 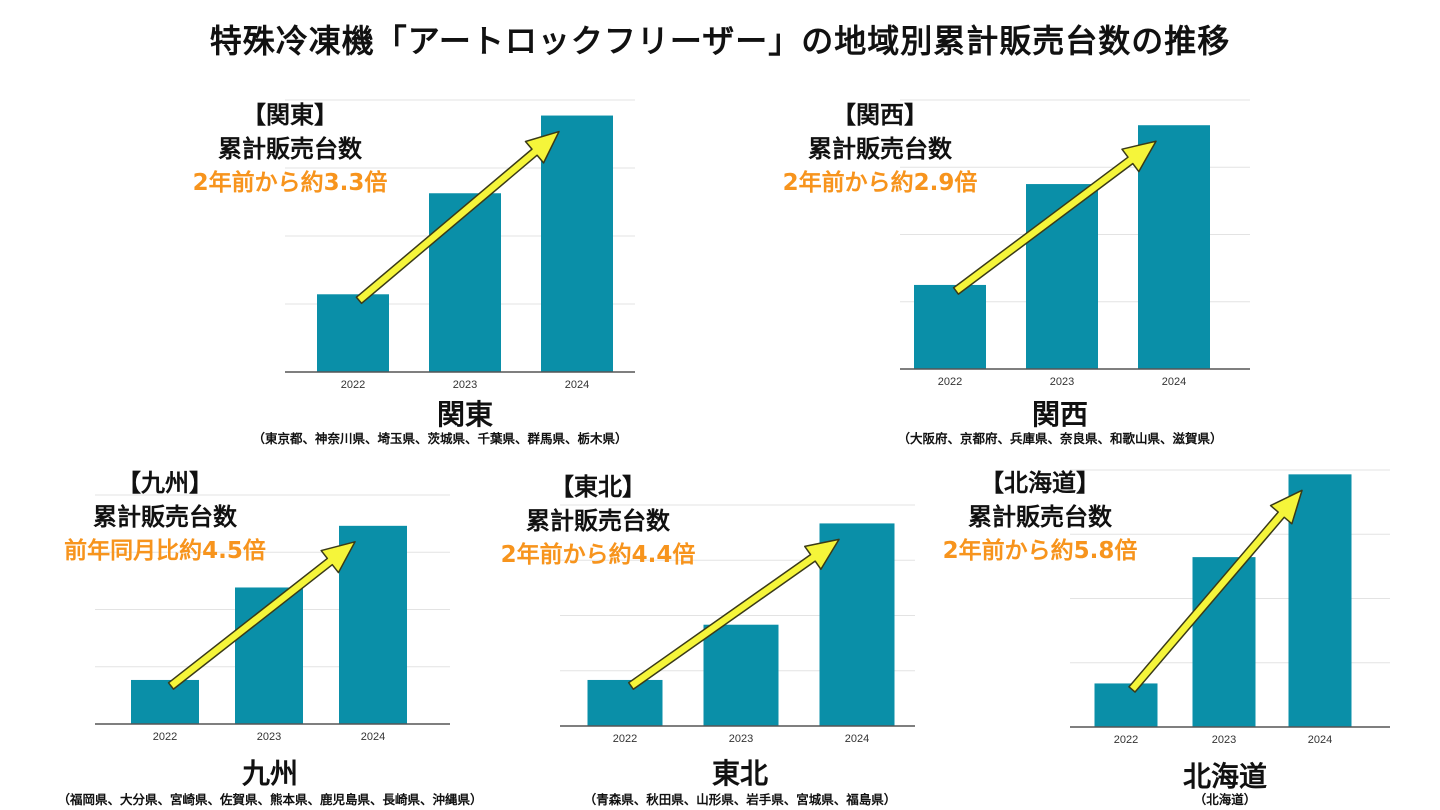 I want to click on chart-kanto: 2022 2023 2024, so click(x=460, y=245).